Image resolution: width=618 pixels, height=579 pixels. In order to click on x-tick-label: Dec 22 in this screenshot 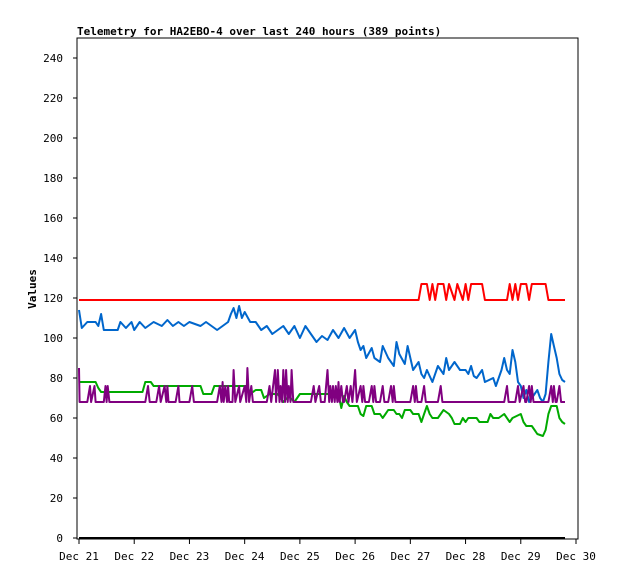, I will do `click(134, 556)`.